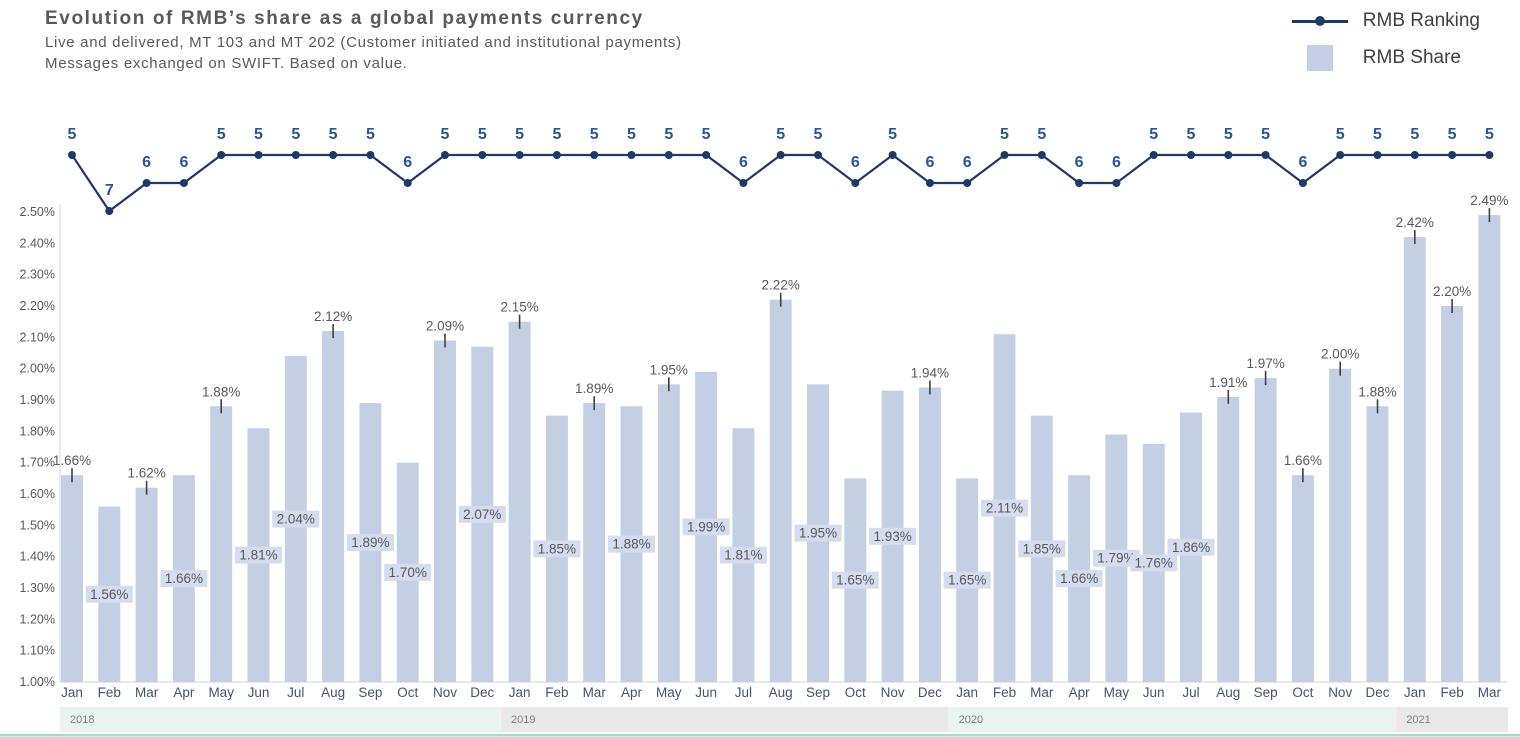  I want to click on legend-swatch-icon, so click(1319, 58).